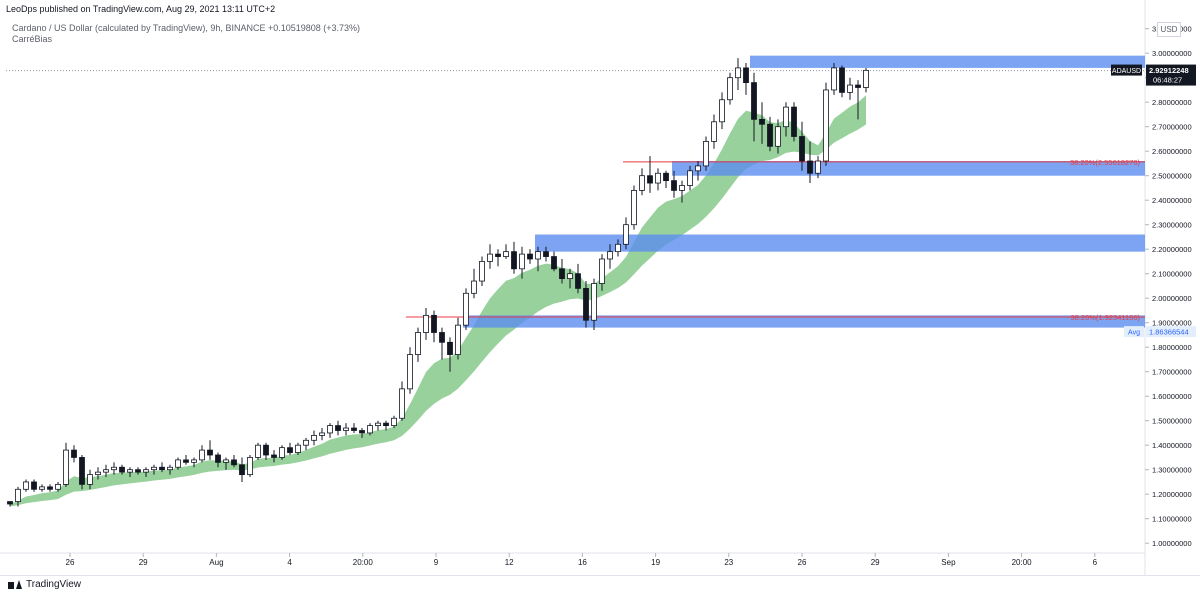 This screenshot has width=1200, height=596. Describe the element at coordinates (802, 562) in the screenshot. I see `time-tick-label: 26` at that location.